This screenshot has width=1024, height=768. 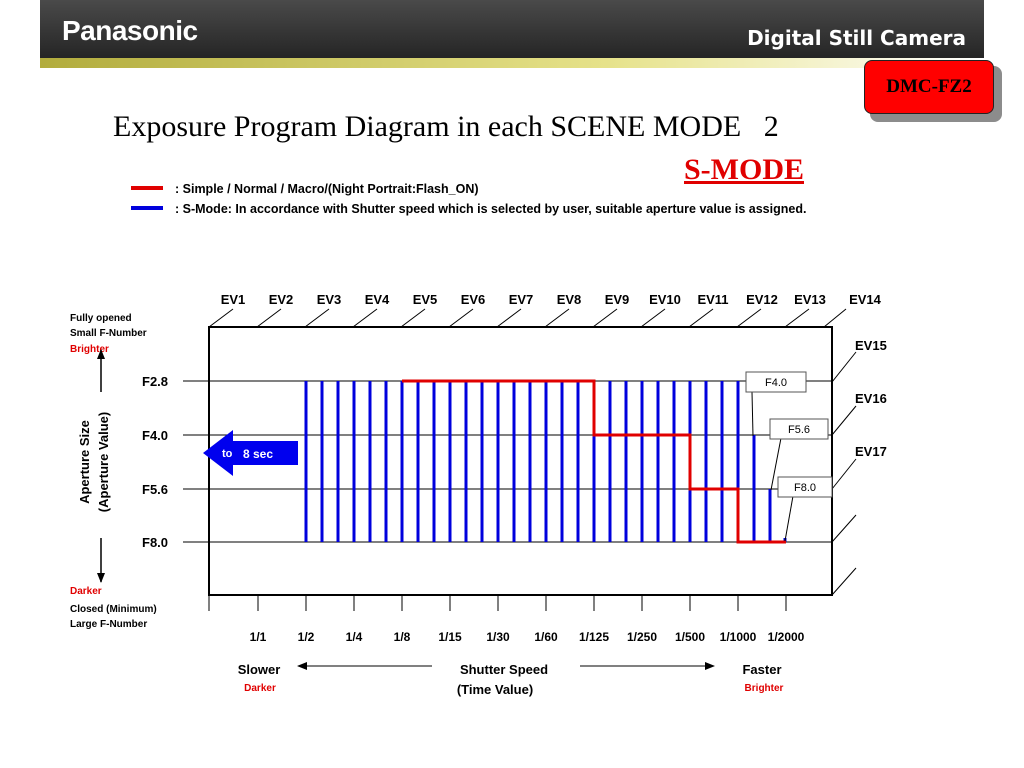 What do you see at coordinates (762, 299) in the screenshot?
I see `ev-label: EV12` at bounding box center [762, 299].